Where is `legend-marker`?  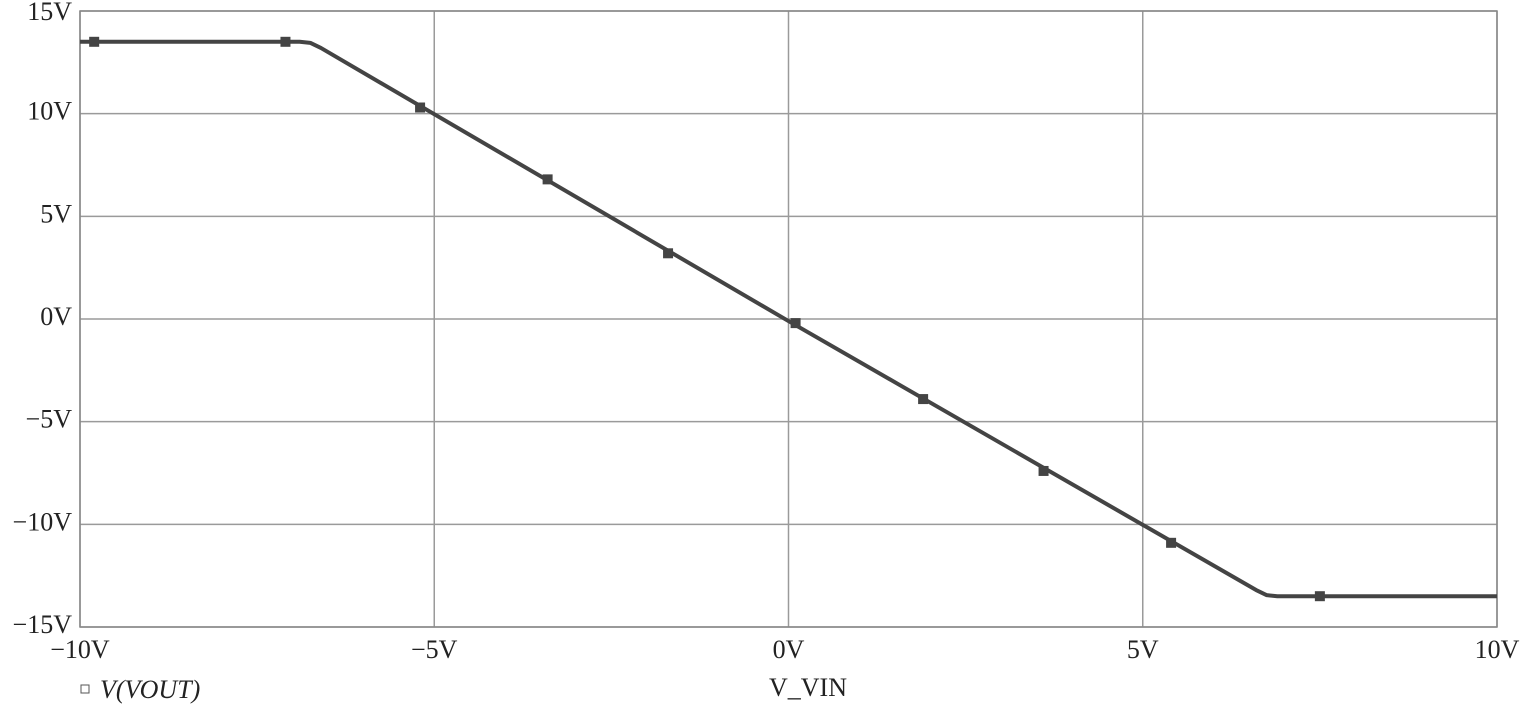
legend-marker is located at coordinates (85, 689).